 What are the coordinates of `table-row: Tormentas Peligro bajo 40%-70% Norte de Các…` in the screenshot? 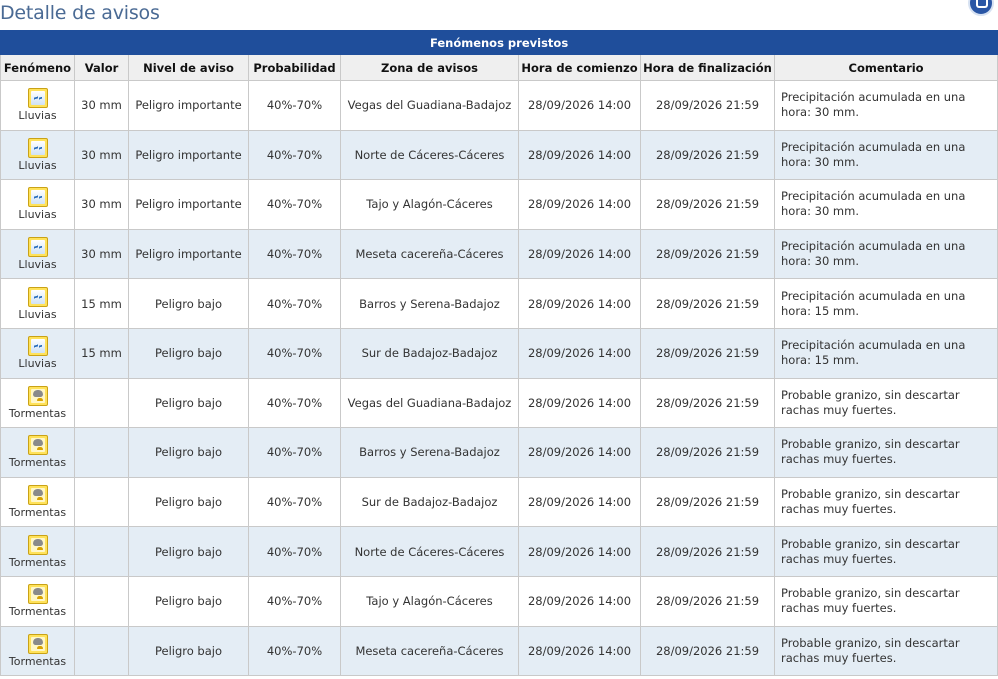 It's located at (499, 551).